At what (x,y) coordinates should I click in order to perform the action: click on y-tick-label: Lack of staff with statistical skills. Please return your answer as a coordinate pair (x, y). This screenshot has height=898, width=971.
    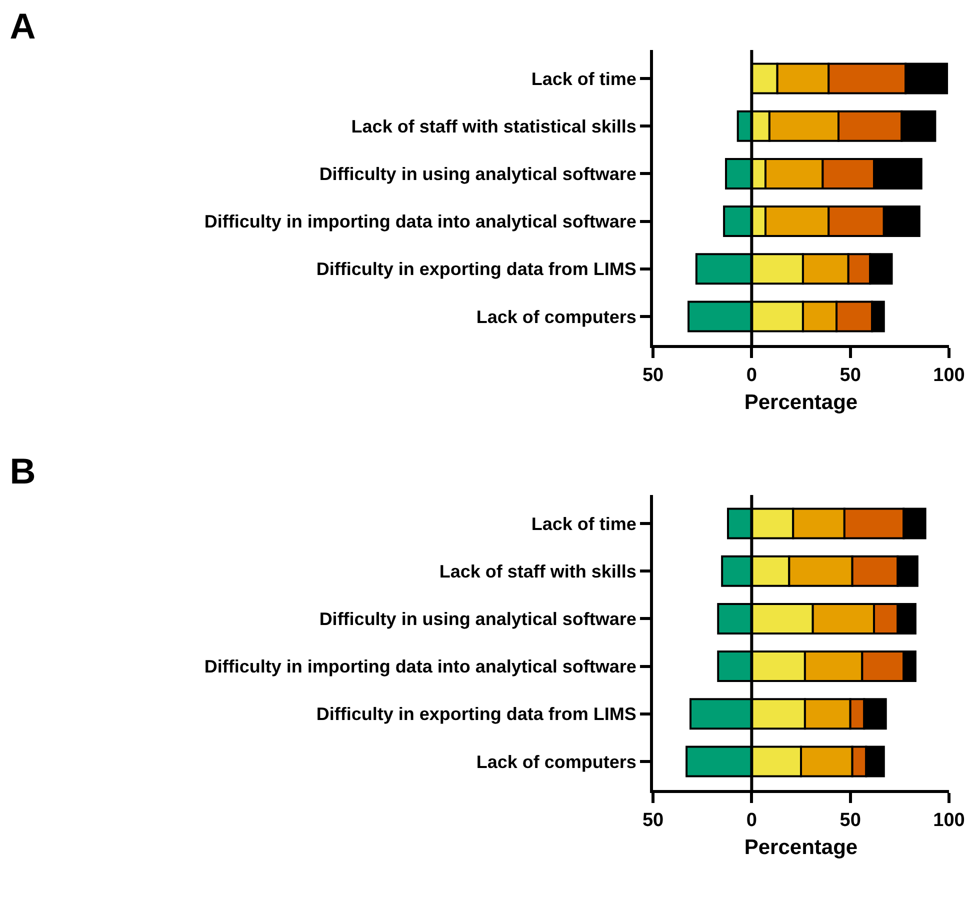
    Looking at the image, I should click on (493, 126).